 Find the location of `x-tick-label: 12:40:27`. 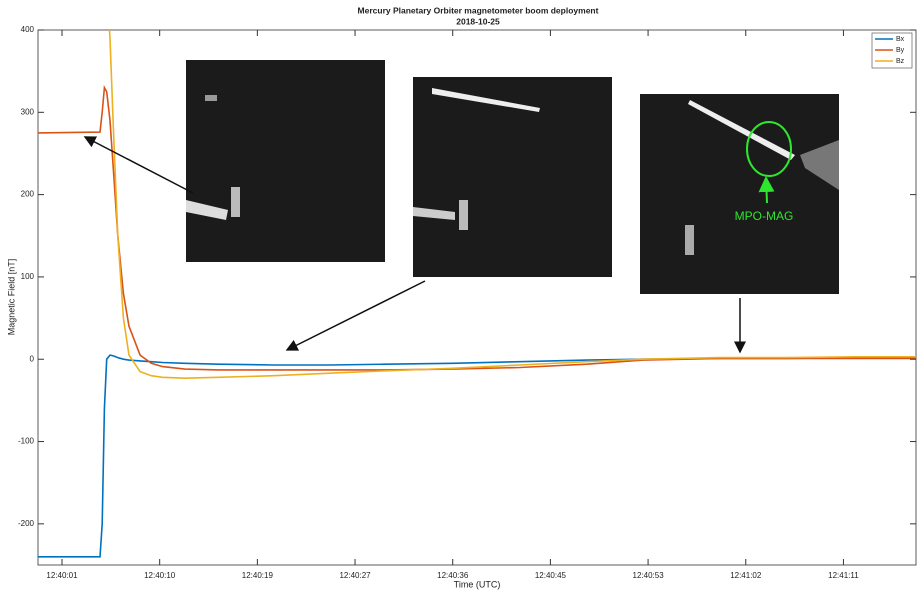

x-tick-label: 12:40:27 is located at coordinates (355, 575).